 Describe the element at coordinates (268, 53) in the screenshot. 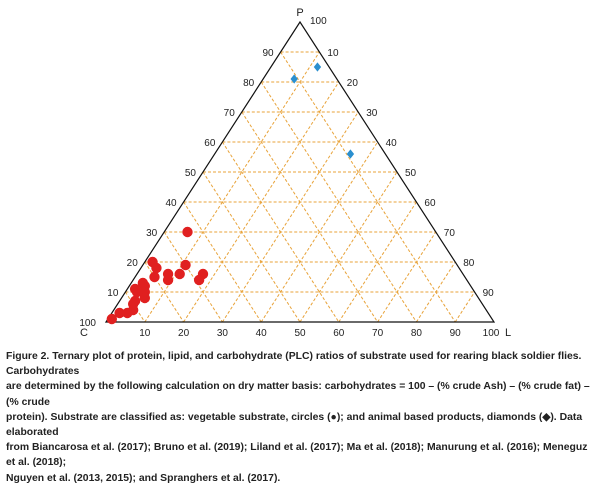

I see `tick-label-p-90: 90` at that location.